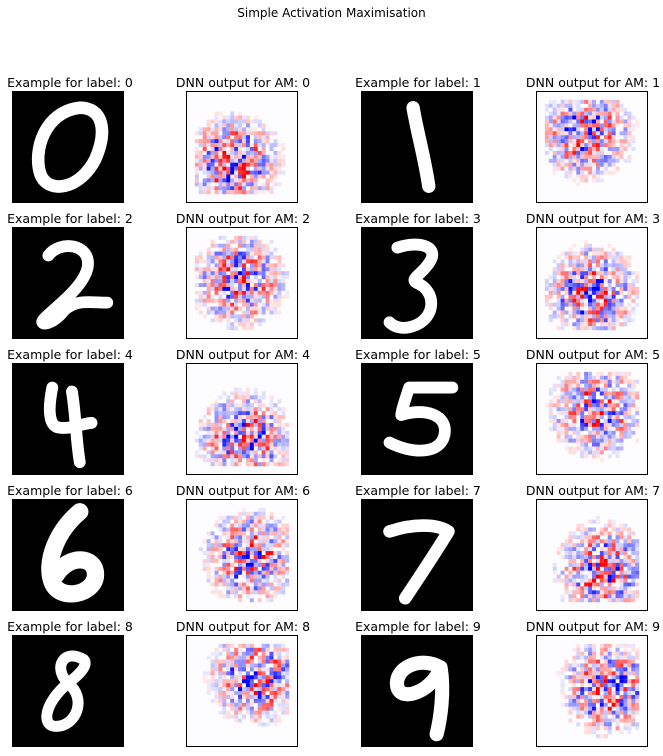  What do you see at coordinates (418, 354) in the screenshot?
I see `panel-title: Example for label: 5` at bounding box center [418, 354].